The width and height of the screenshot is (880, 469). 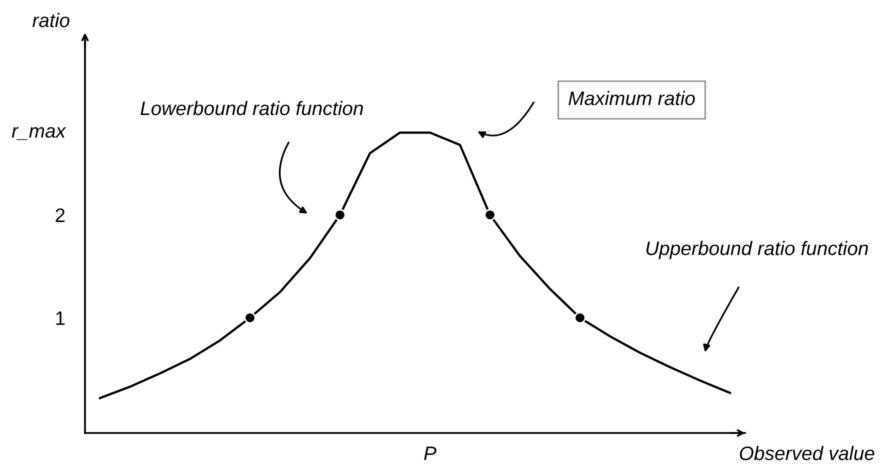 I want to click on y-axis-title: ratio, so click(x=51, y=20).